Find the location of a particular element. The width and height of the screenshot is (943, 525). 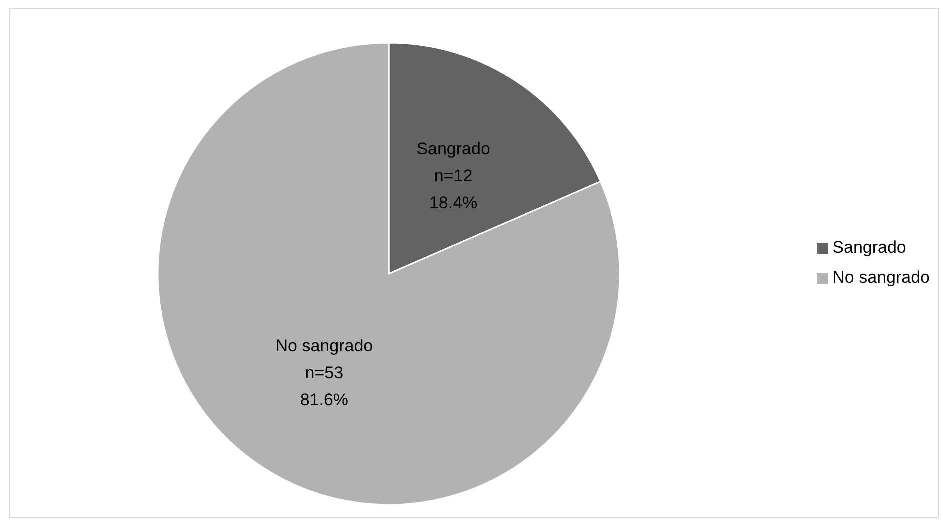

legend-label: Sangrado is located at coordinates (869, 248).